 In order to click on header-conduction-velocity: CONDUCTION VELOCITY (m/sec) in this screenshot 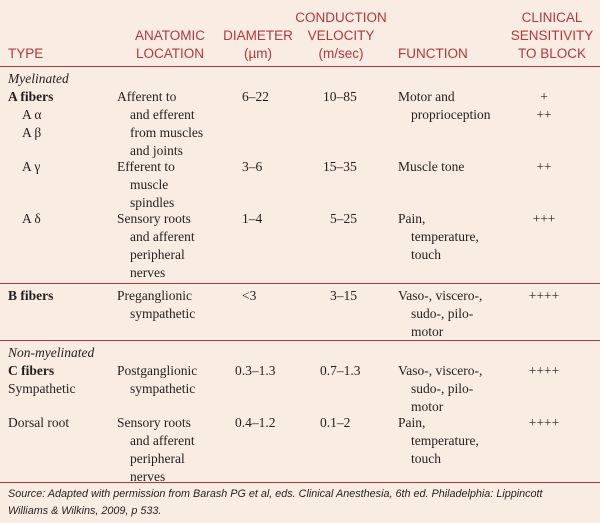, I will do `click(341, 35)`.